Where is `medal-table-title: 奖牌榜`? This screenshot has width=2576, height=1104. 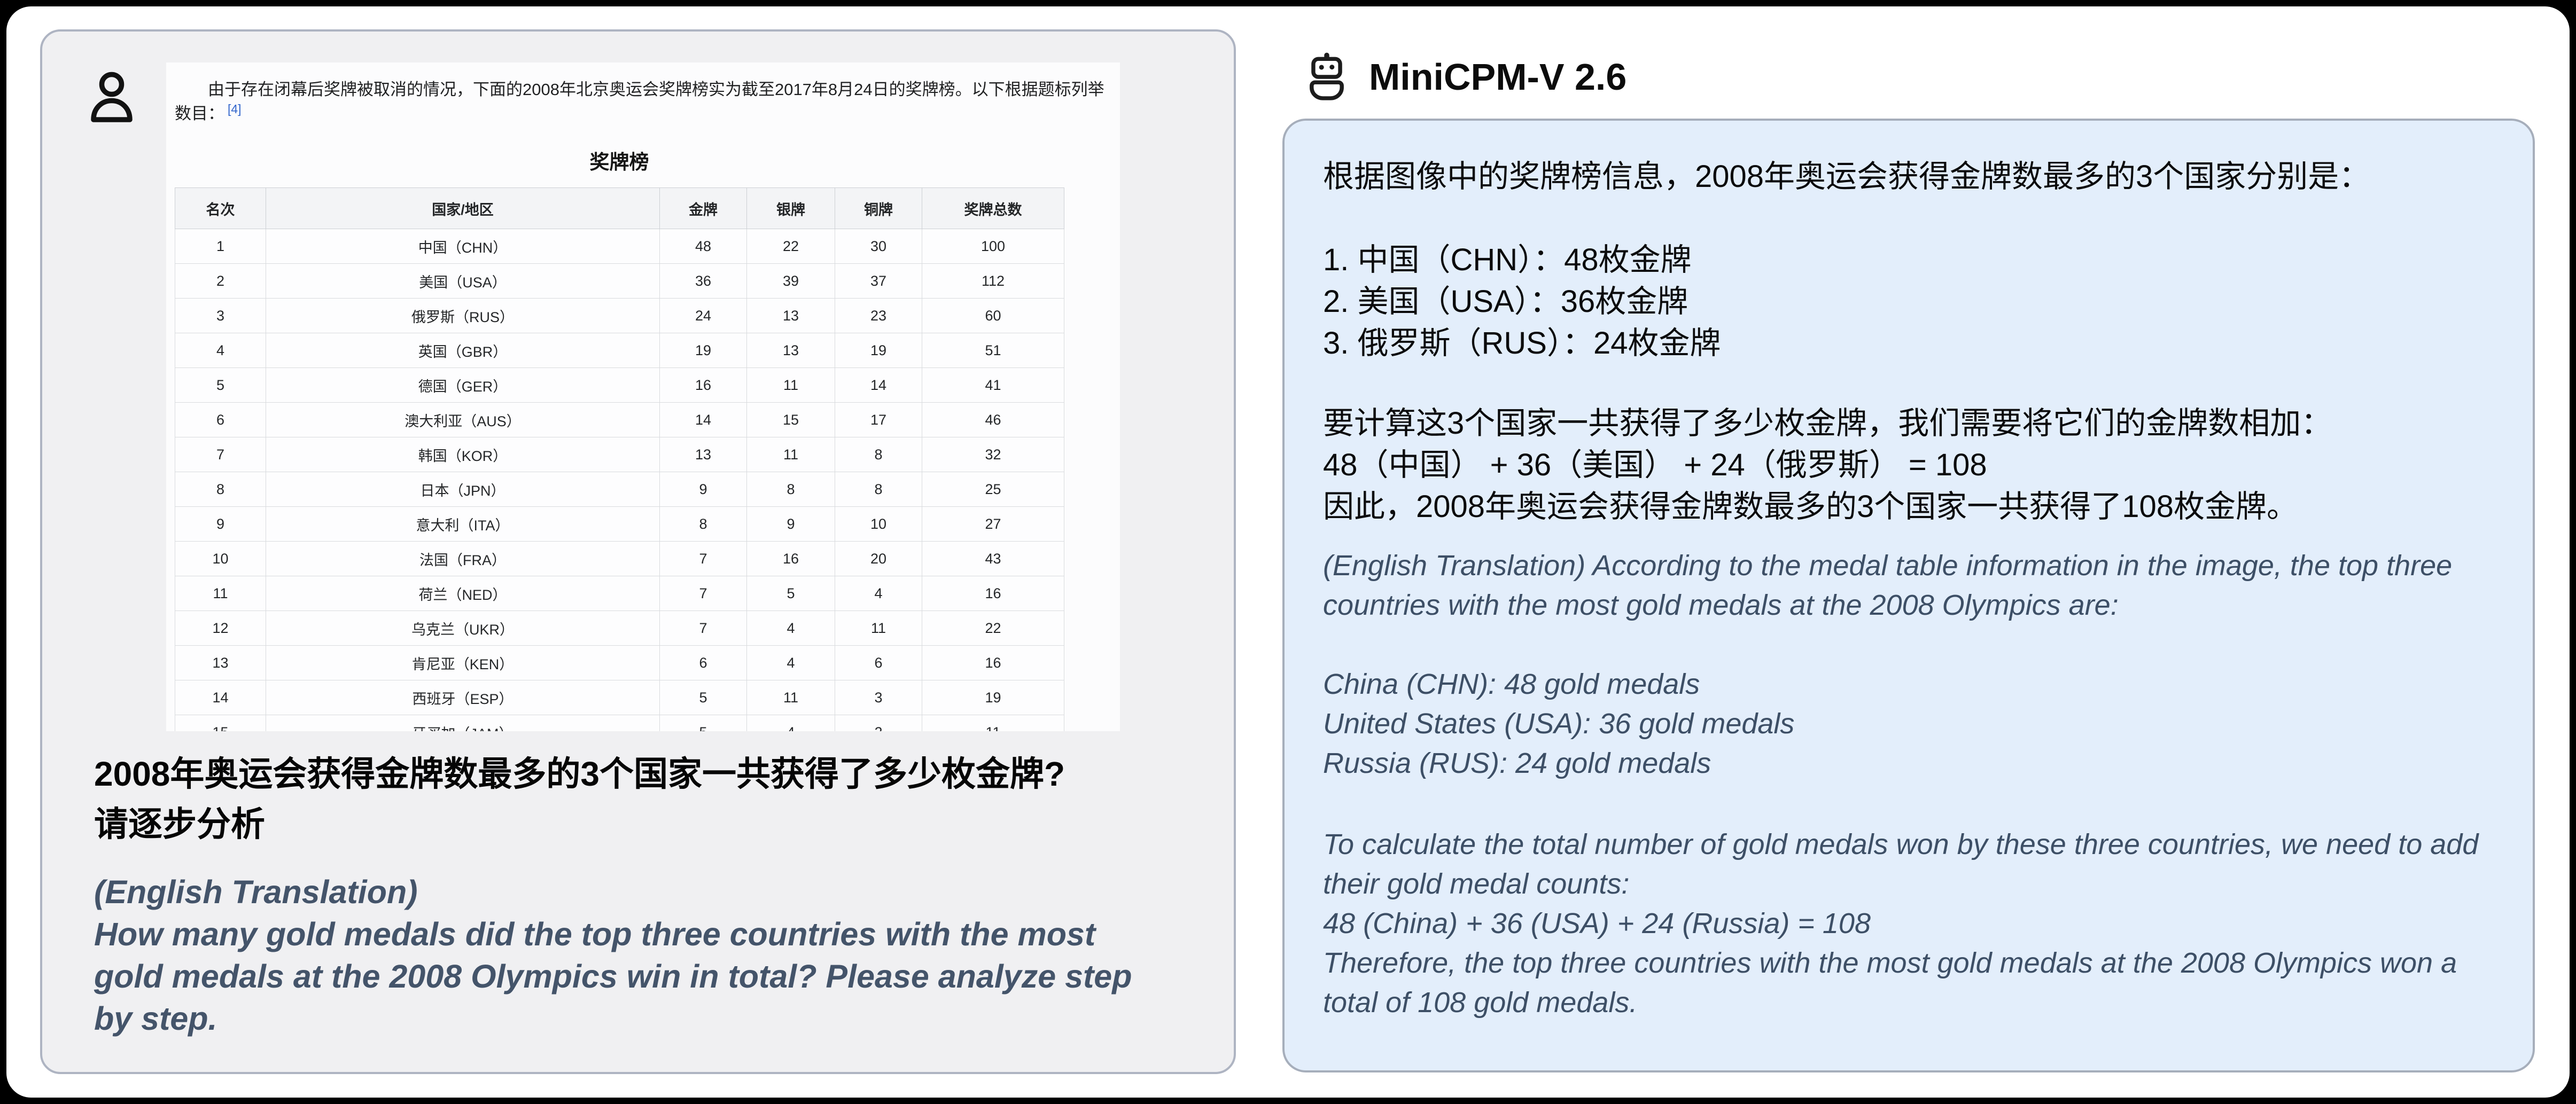
medal-table-title: 奖牌榜 is located at coordinates (619, 162).